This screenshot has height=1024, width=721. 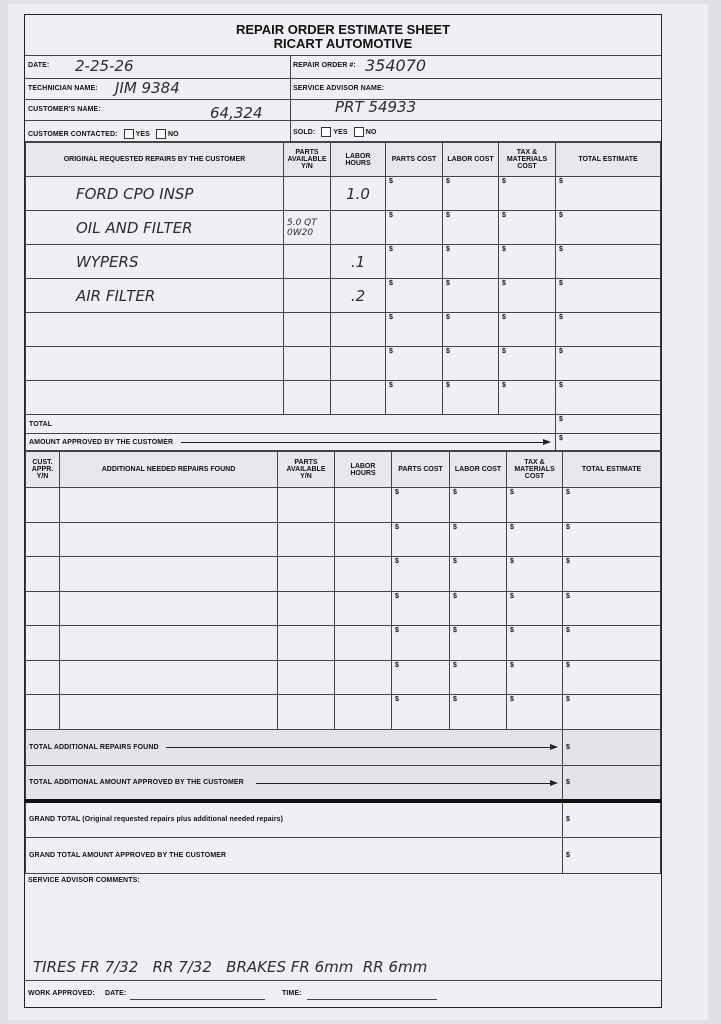 I want to click on date-line, so click(x=197, y=999).